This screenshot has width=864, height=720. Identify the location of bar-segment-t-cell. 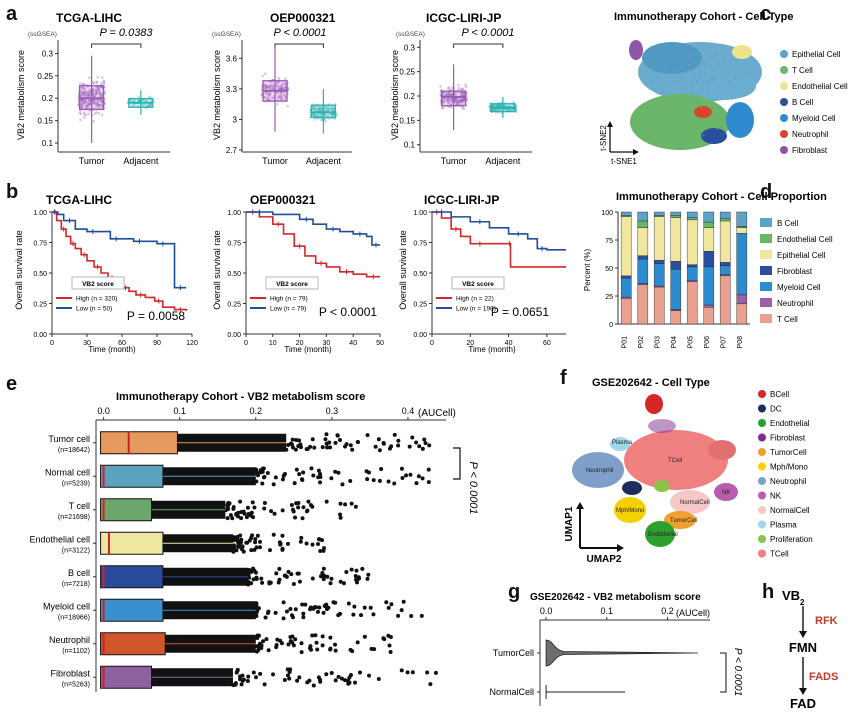
(643, 304).